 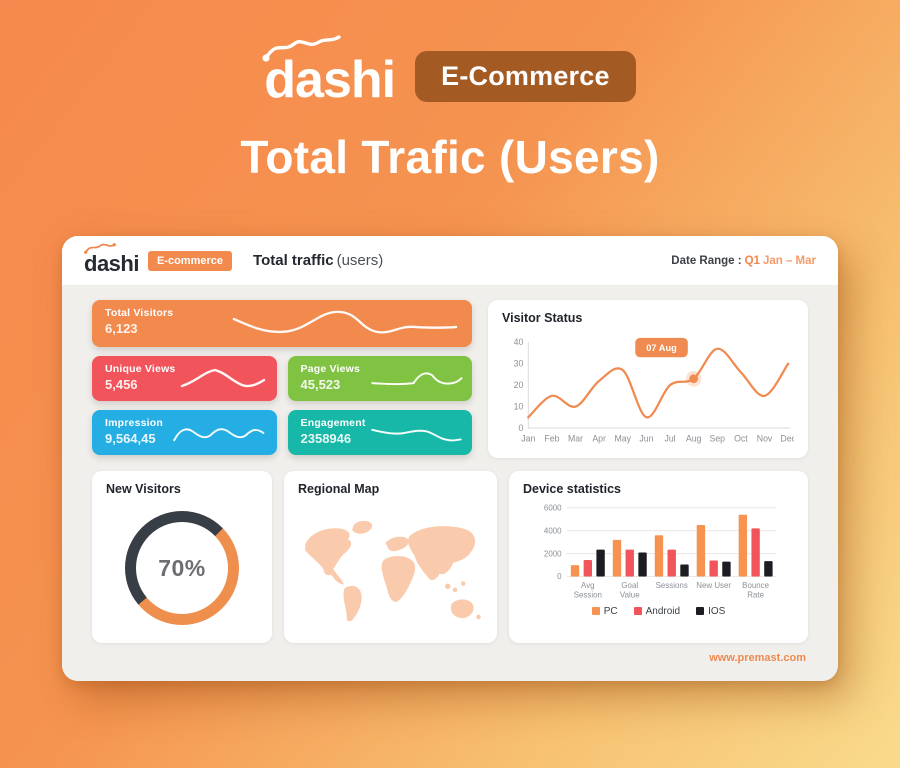 I want to click on legend-item: Android, so click(x=657, y=611).